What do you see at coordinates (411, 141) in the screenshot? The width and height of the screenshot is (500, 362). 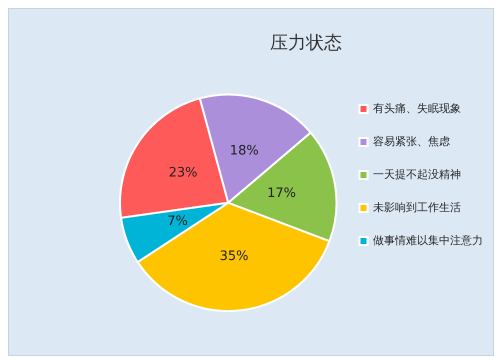 I see `legend-label: 容易紧张、焦虑` at bounding box center [411, 141].